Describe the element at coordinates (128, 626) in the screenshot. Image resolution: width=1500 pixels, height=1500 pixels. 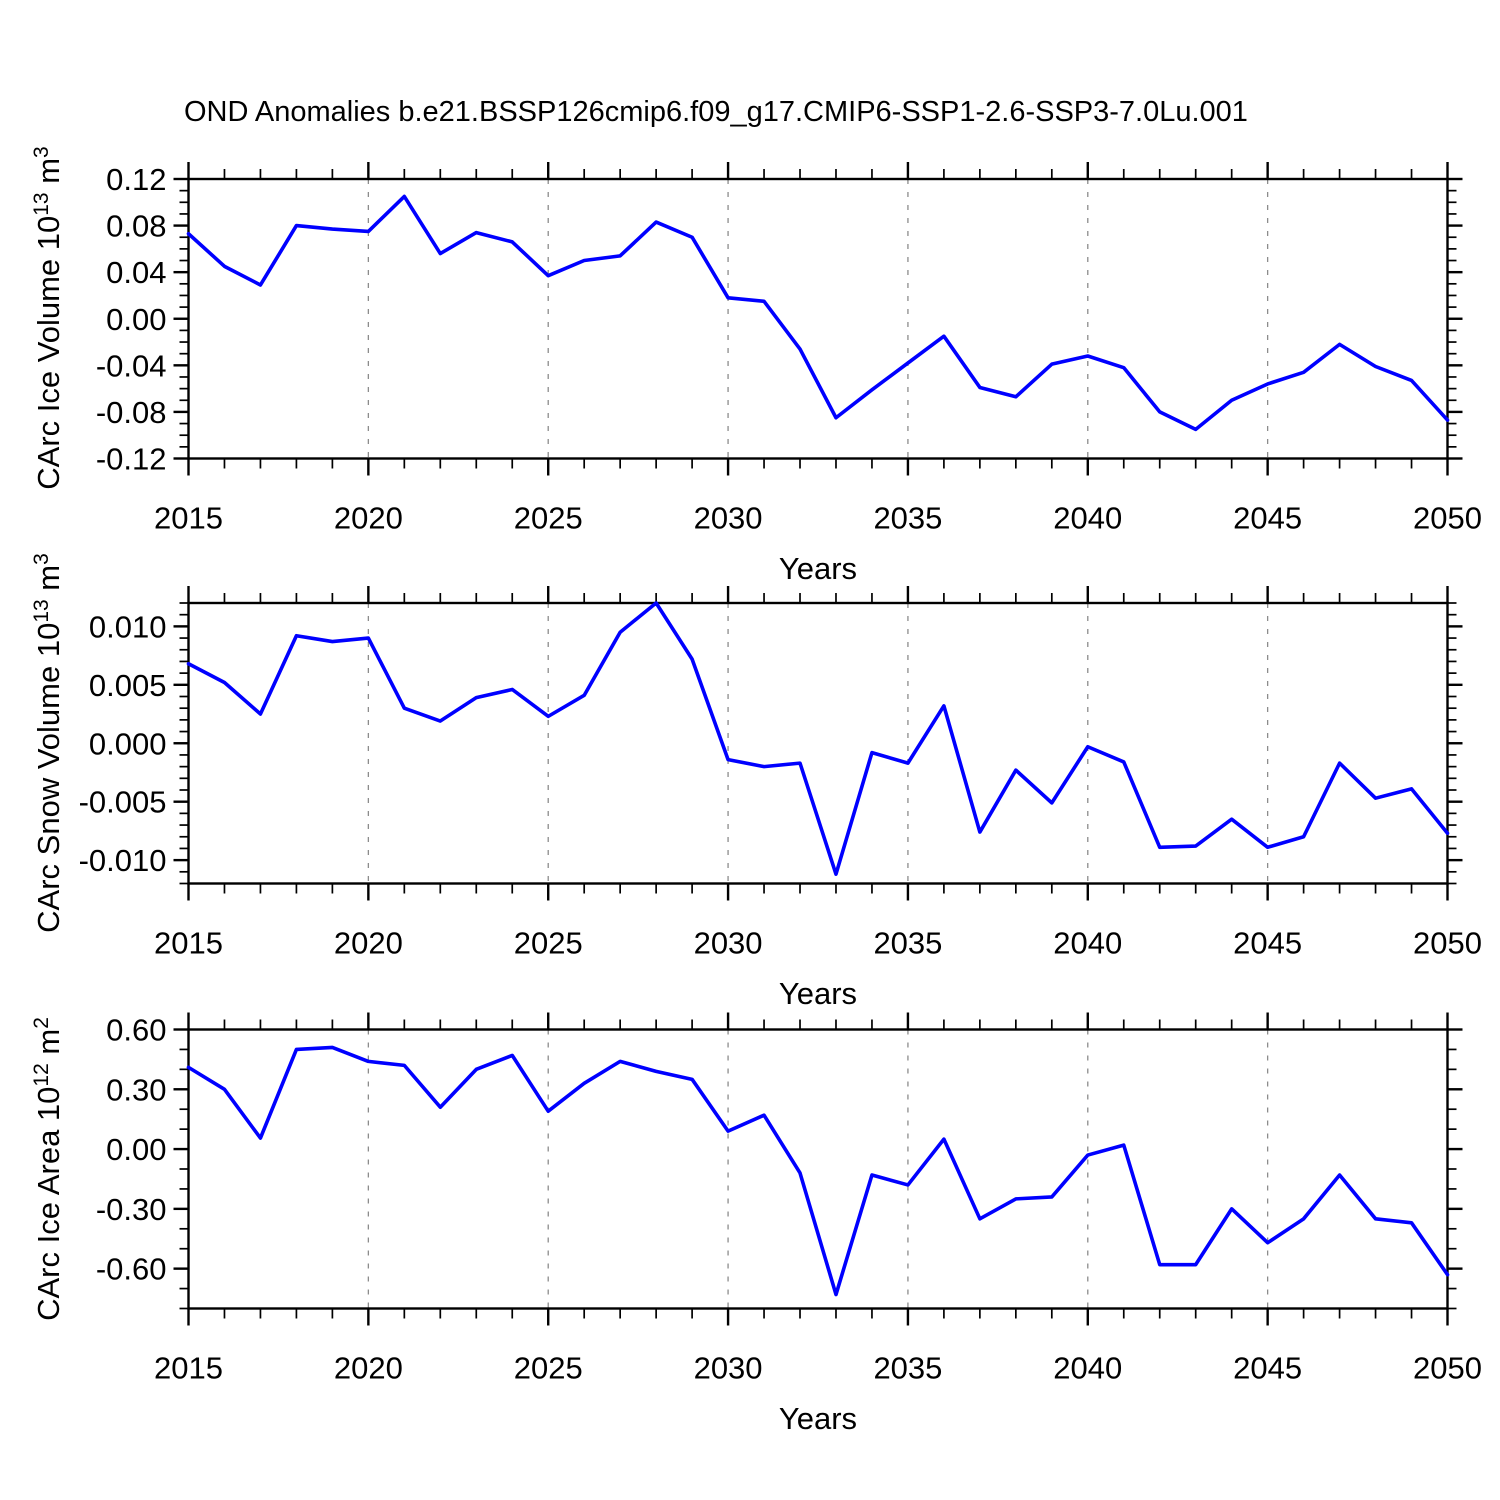
I see `y-tick-label: 0.010` at that location.